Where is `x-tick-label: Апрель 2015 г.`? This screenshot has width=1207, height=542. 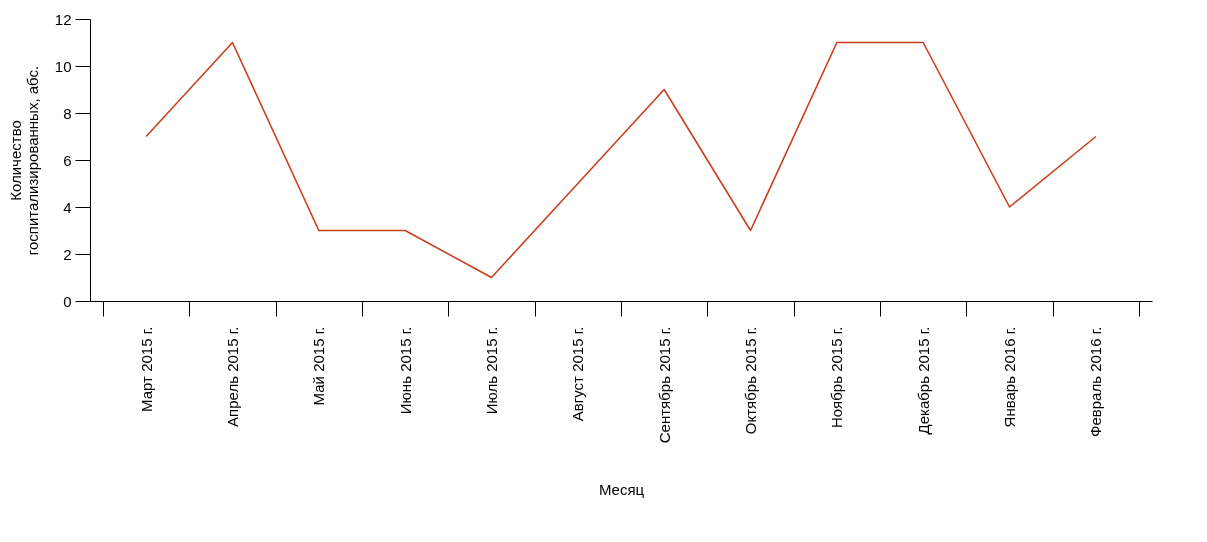
x-tick-label: Апрель 2015 г. is located at coordinates (232, 376).